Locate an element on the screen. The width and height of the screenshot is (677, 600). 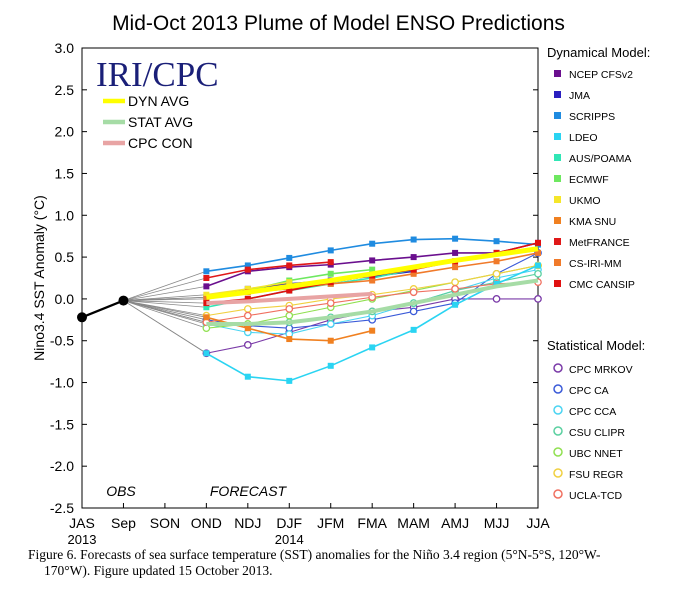
stat-legend-label: UCLA-TCD is located at coordinates (596, 496).